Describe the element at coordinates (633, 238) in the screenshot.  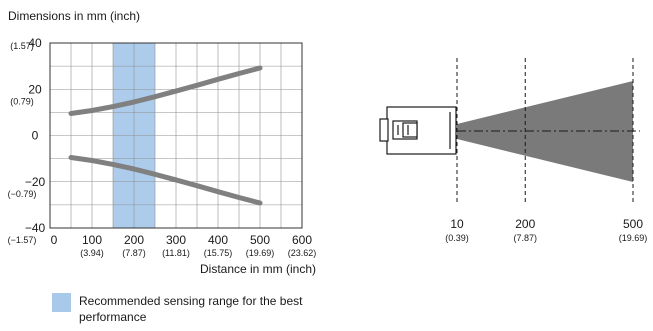
I see `distance-sublabel: (19.69)` at that location.